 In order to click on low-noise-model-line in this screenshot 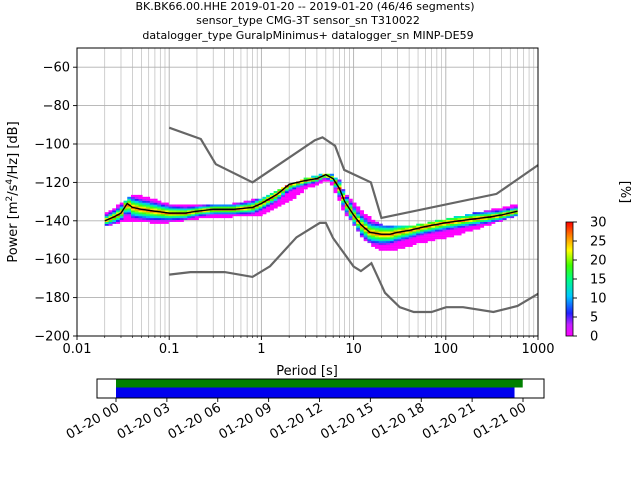, I will do `click(354, 267)`.